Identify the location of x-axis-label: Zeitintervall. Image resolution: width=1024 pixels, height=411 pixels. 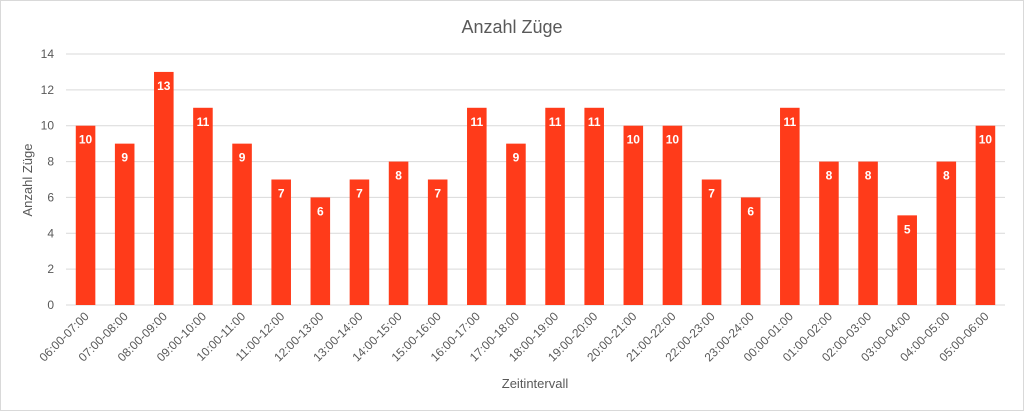
(535, 383).